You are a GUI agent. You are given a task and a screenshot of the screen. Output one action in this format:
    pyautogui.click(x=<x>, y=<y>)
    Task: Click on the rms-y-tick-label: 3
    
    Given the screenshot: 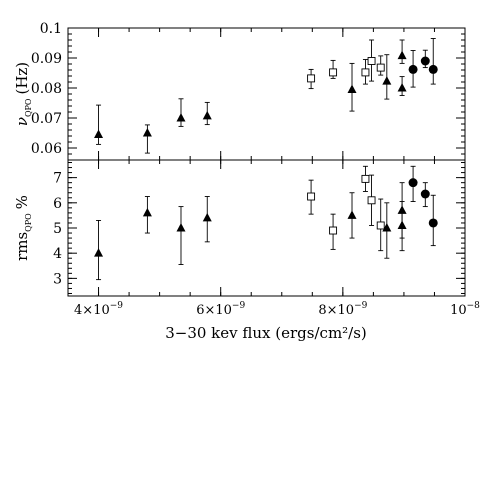 What is the action you would take?
    pyautogui.click(x=57, y=279)
    